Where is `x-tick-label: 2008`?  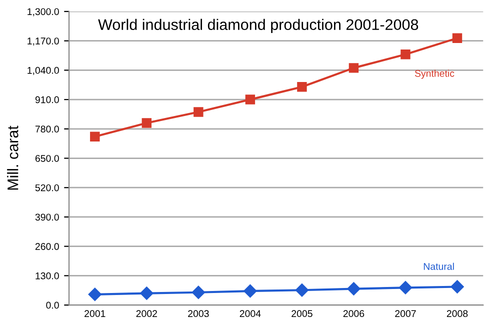 x-tick-label: 2008 is located at coordinates (457, 314).